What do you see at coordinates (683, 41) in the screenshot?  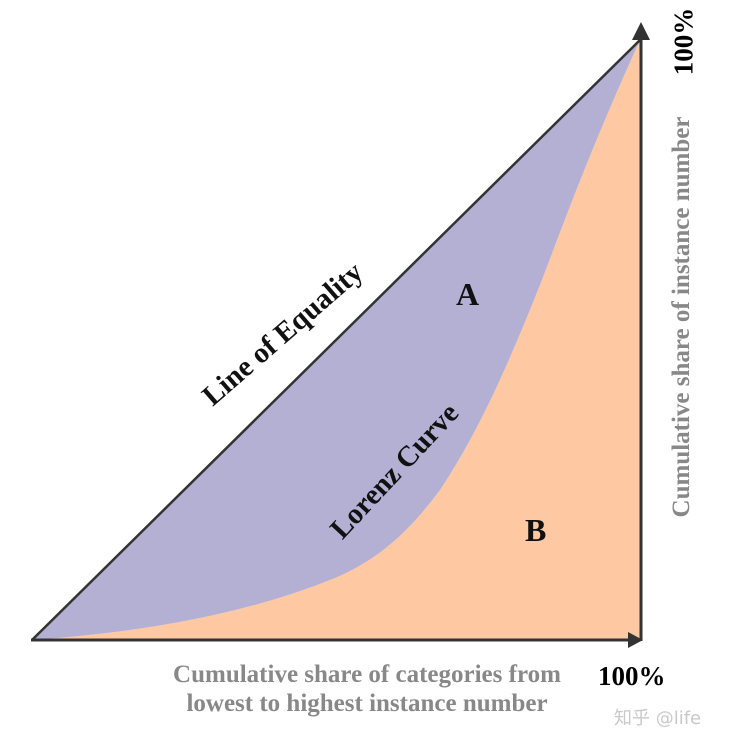 I see `y-axis-max-label: 100%` at bounding box center [683, 41].